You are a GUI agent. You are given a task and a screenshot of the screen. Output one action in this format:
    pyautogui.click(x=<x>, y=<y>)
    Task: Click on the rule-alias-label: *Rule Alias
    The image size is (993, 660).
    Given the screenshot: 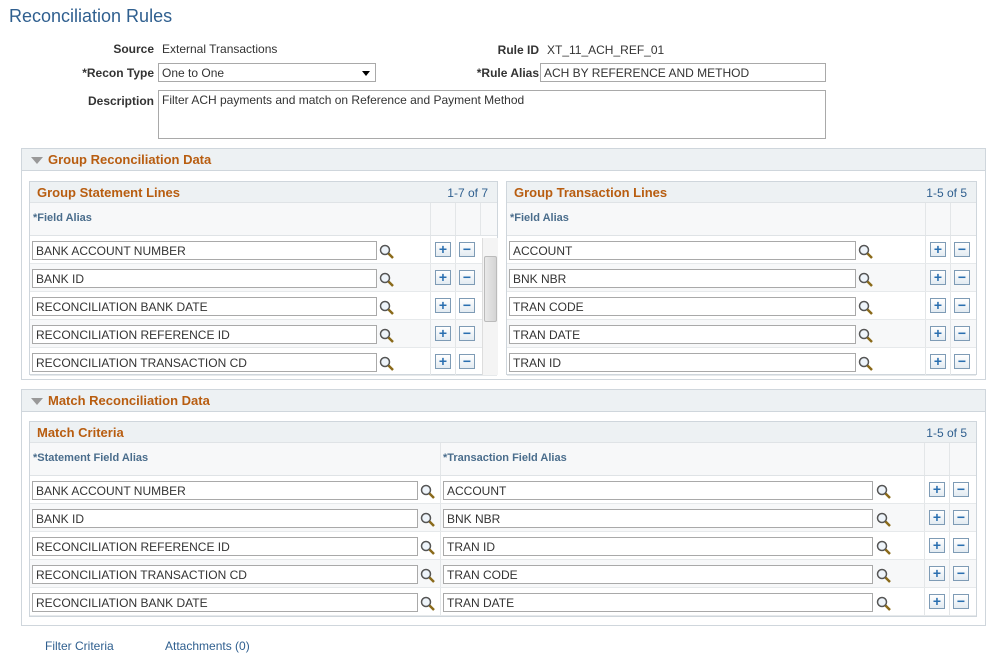 What is the action you would take?
    pyautogui.click(x=507, y=73)
    